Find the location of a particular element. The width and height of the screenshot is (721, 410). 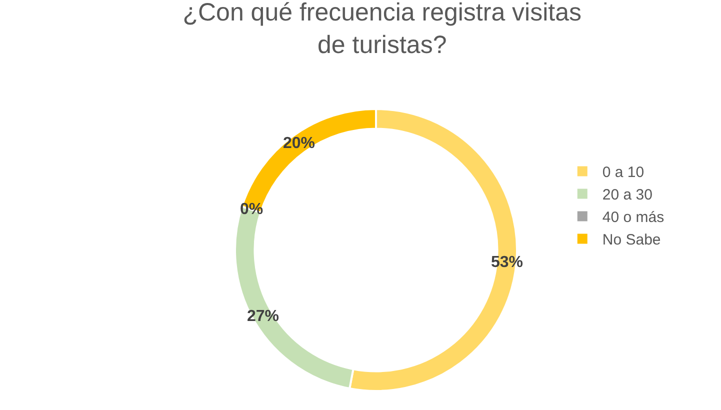

legend-label: 40 o más is located at coordinates (633, 217).